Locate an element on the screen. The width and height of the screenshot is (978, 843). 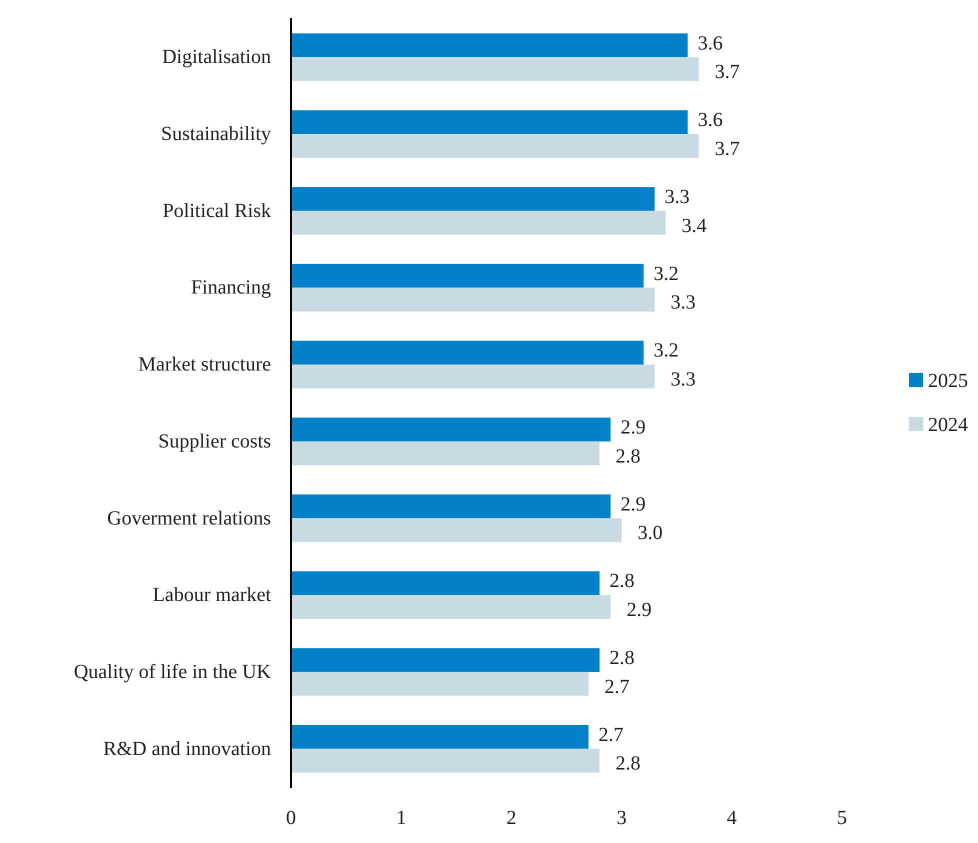
x-tick-label: 0 is located at coordinates (291, 818).